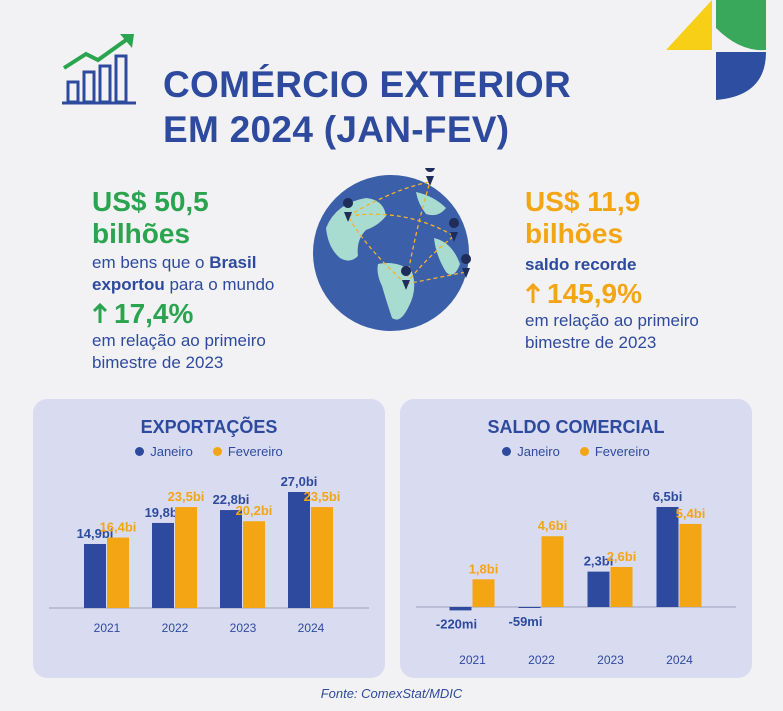 The width and height of the screenshot is (783, 711). I want to click on data-label-janeiro-2022: -59mi, so click(526, 621).